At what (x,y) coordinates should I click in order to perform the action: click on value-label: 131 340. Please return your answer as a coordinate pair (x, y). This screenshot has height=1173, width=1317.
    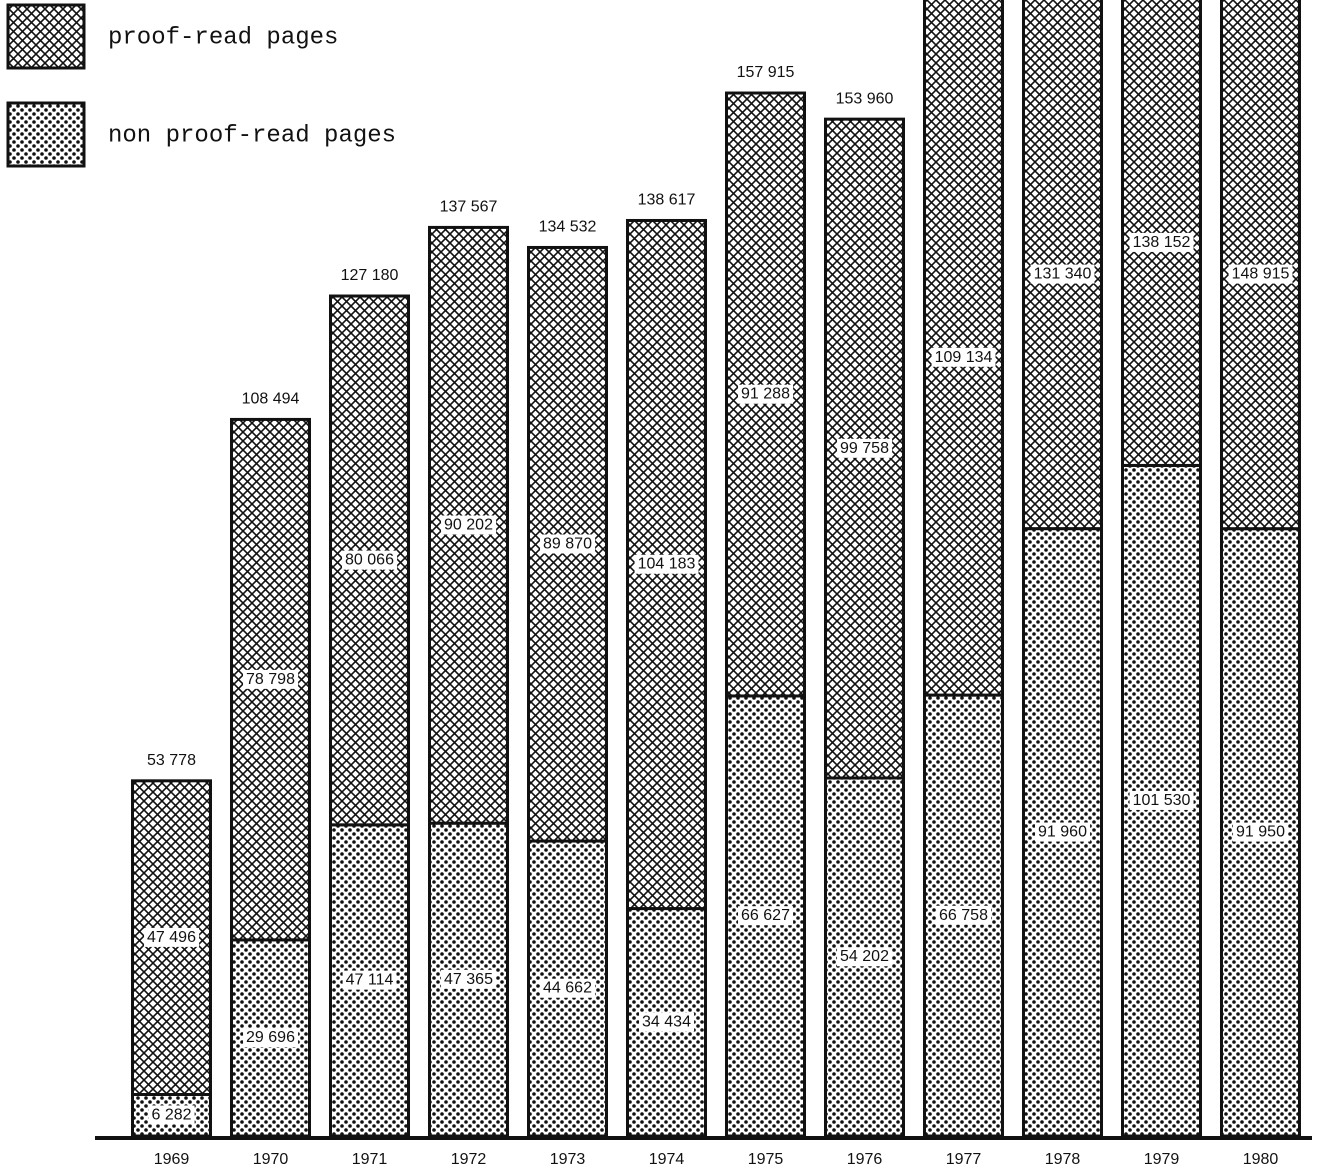
    Looking at the image, I should click on (1063, 274).